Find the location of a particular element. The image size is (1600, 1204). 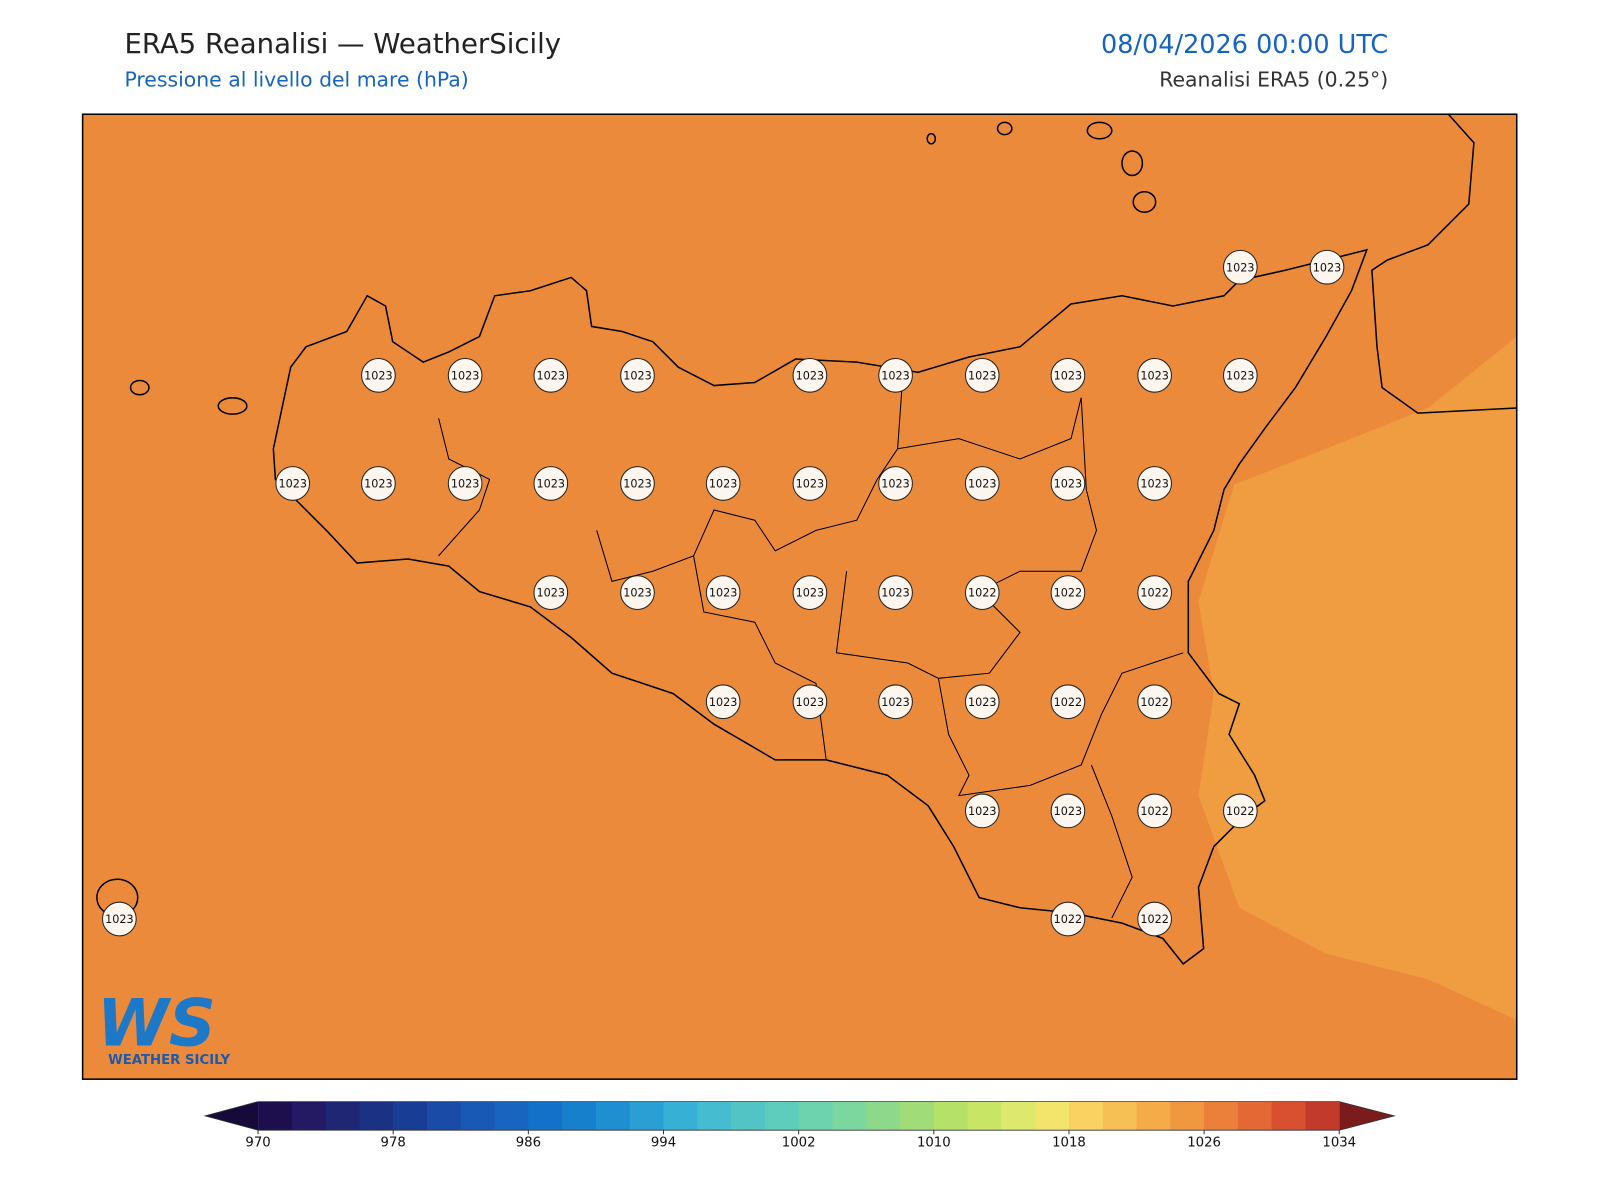

logo-text: WEATHER SICILY is located at coordinates (169, 1060).